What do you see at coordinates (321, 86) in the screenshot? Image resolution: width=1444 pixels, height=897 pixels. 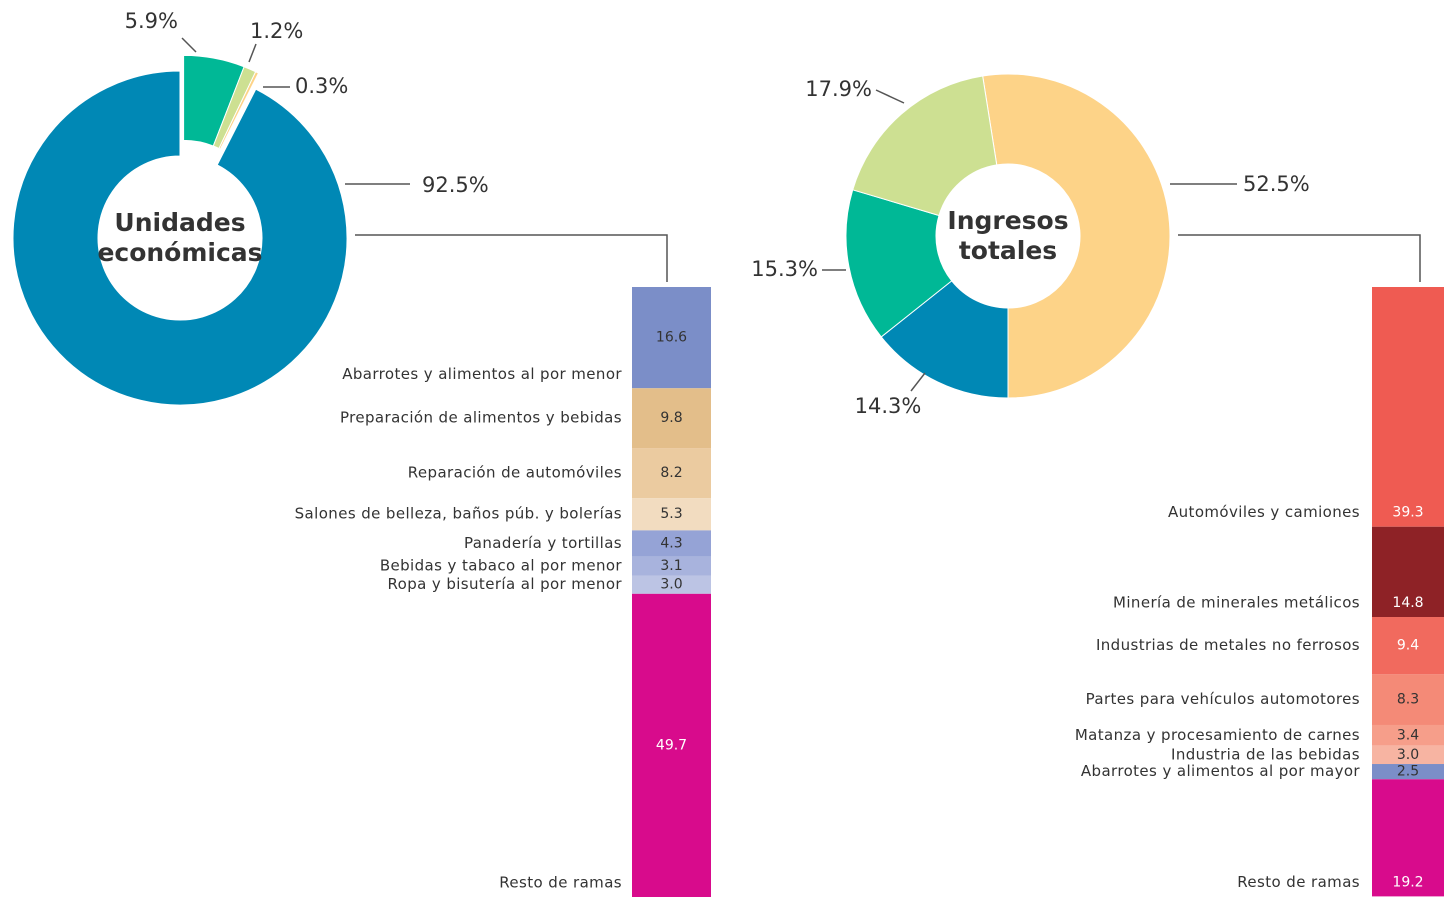 I see `percent-label: 0.3%` at bounding box center [321, 86].